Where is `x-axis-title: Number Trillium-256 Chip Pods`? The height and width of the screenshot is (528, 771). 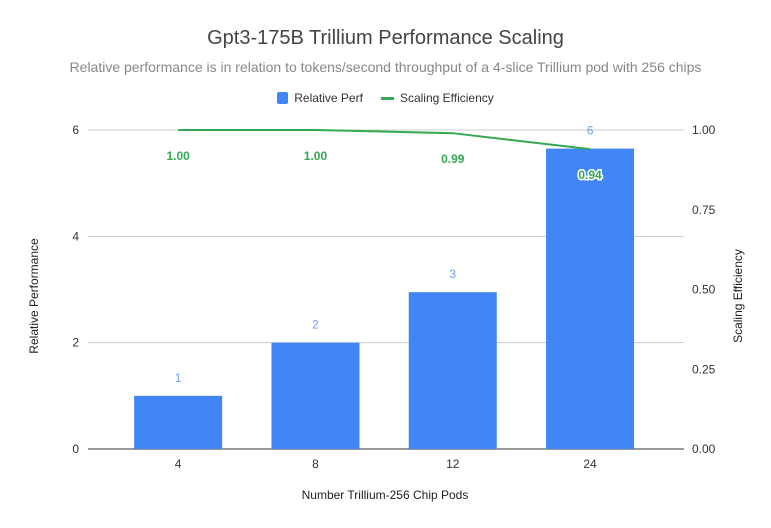 x-axis-title: Number Trillium-256 Chip Pods is located at coordinates (385, 495).